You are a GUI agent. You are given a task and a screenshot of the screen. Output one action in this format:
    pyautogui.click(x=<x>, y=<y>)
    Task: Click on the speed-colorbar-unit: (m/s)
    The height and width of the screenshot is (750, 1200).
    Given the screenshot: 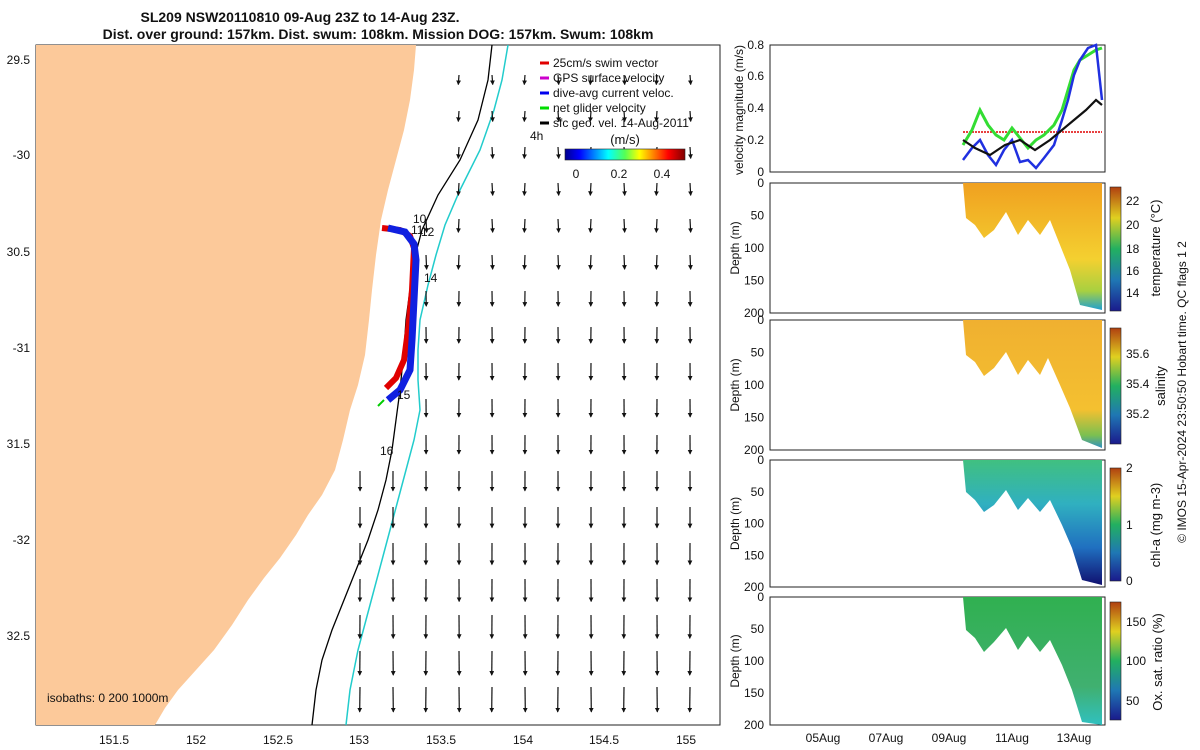 What is the action you would take?
    pyautogui.click(x=625, y=139)
    